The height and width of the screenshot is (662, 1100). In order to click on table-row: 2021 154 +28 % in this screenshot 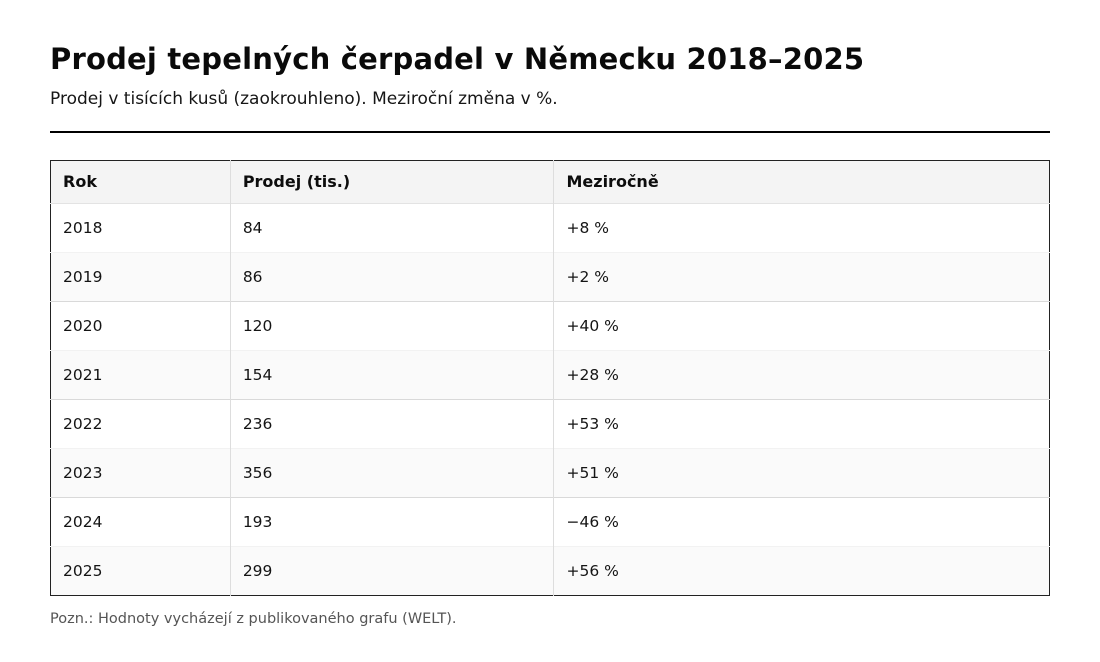, I will do `click(550, 375)`.